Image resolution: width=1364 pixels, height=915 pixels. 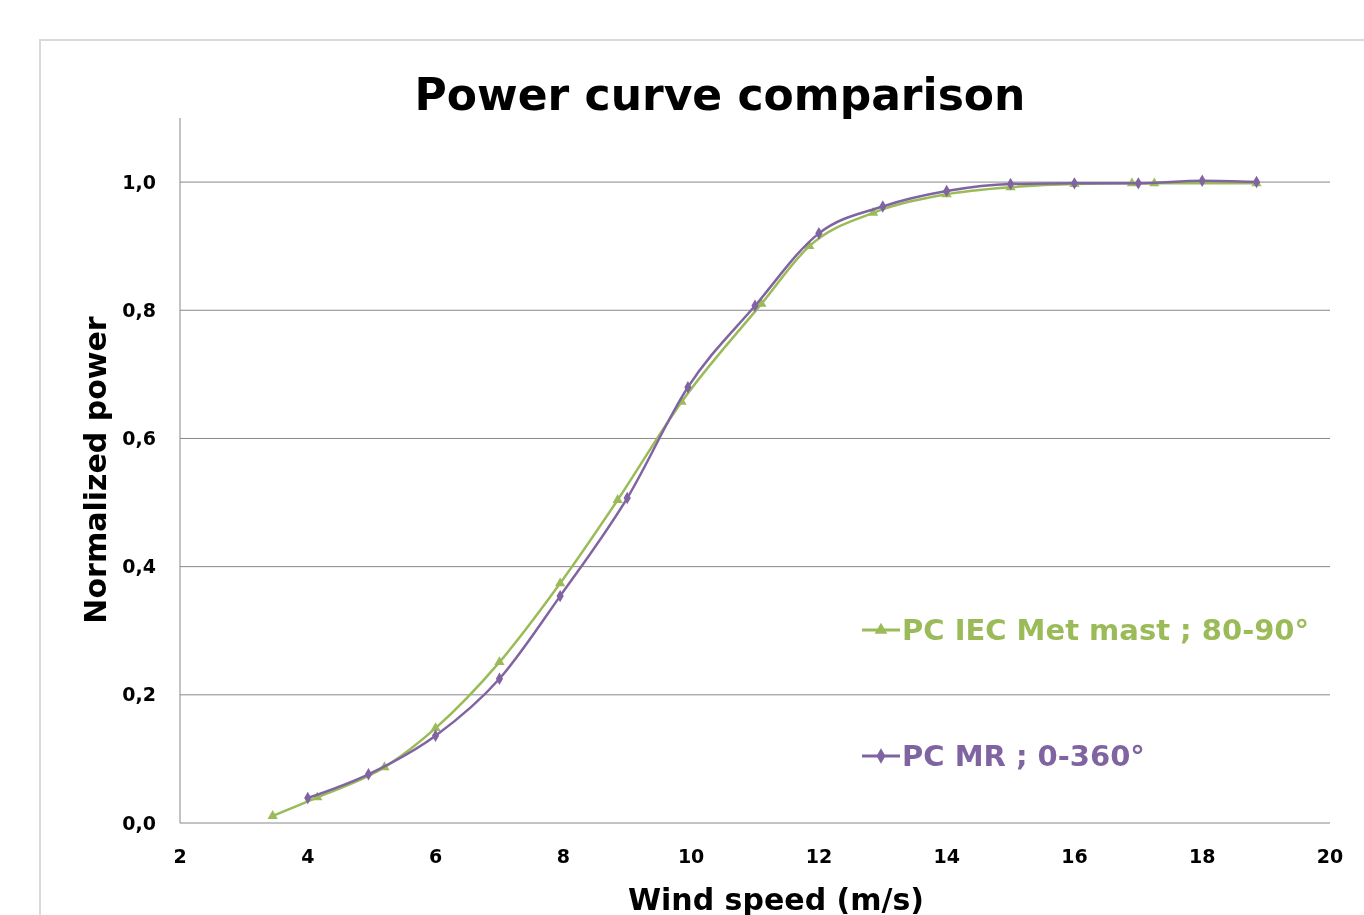 What do you see at coordinates (1202, 856) in the screenshot?
I see `x-tick-label: 18` at bounding box center [1202, 856].